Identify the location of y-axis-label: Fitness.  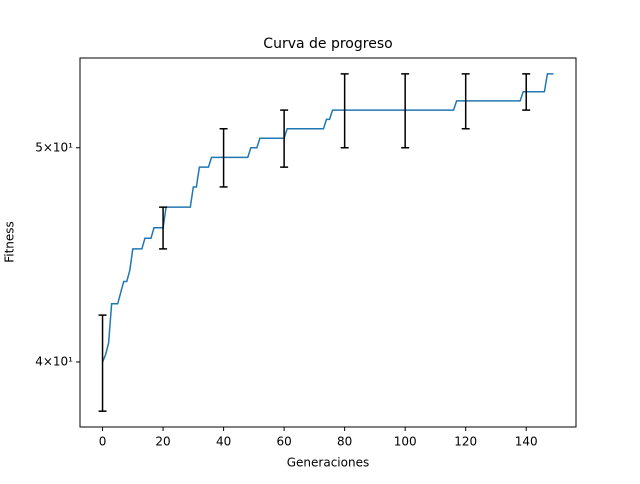
(10, 242).